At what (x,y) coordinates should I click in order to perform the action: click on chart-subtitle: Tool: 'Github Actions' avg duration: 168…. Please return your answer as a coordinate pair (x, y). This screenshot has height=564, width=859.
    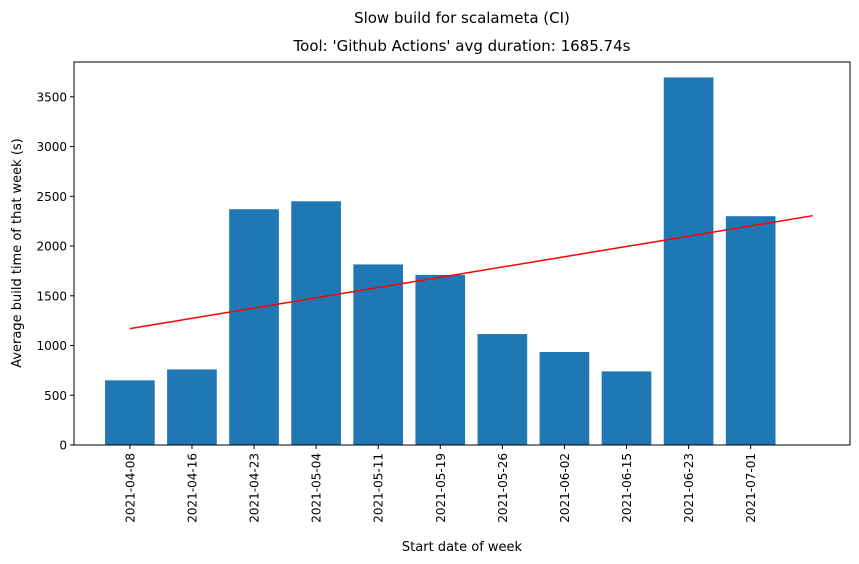
    Looking at the image, I should click on (462, 46).